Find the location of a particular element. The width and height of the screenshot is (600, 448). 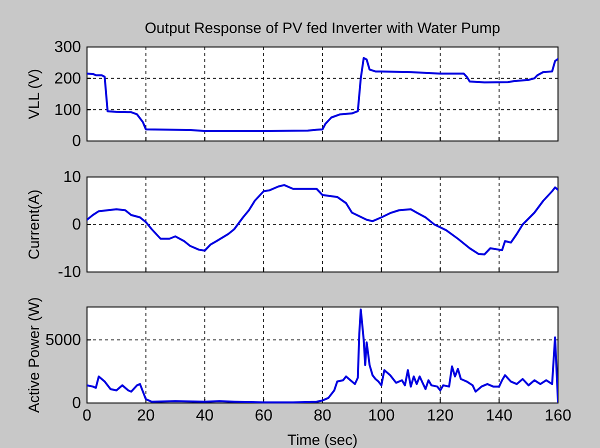

y-tick-label: 200 is located at coordinates (68, 79).